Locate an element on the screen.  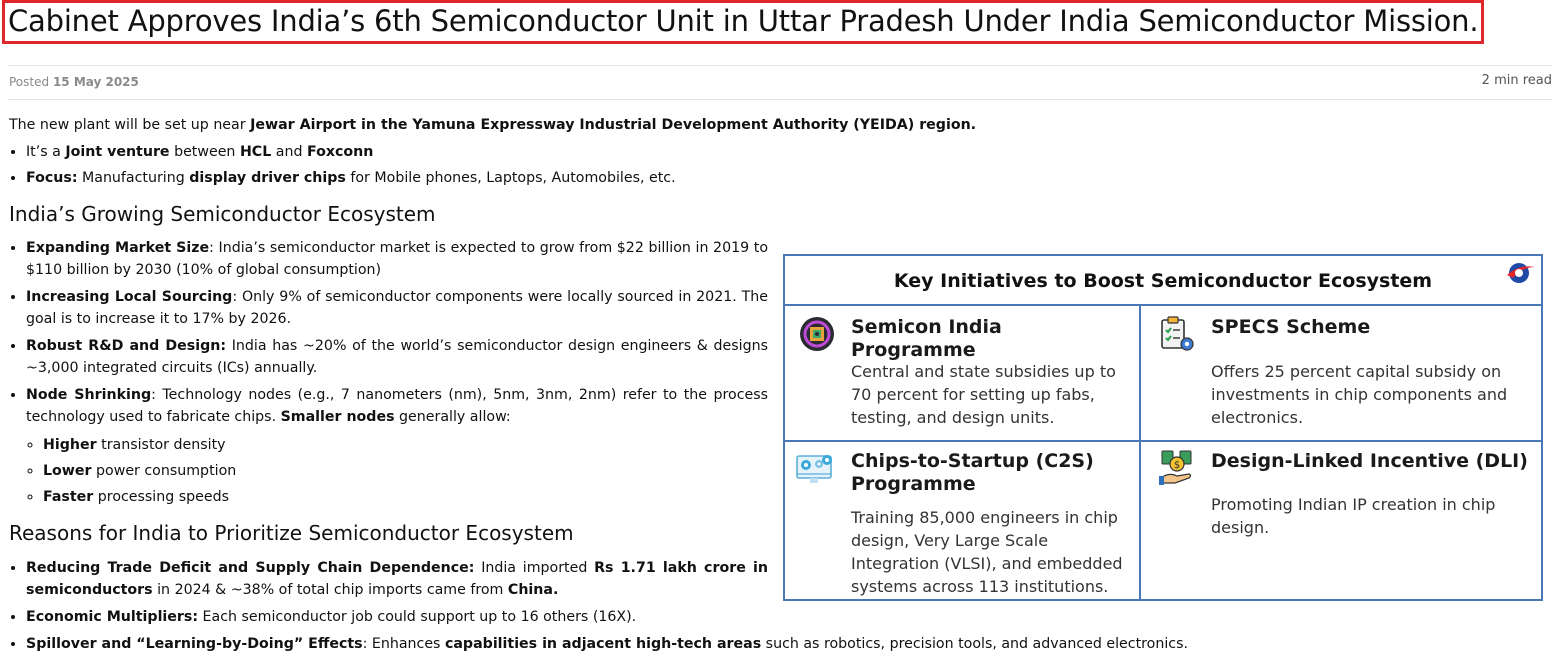
divider-bottom is located at coordinates (780, 99).